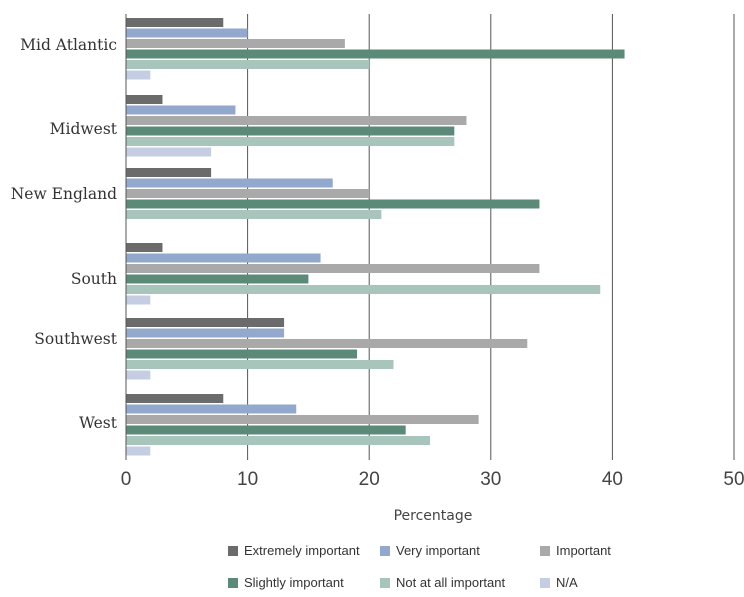  What do you see at coordinates (64, 194) in the screenshot?
I see `category-label-2: New England` at bounding box center [64, 194].